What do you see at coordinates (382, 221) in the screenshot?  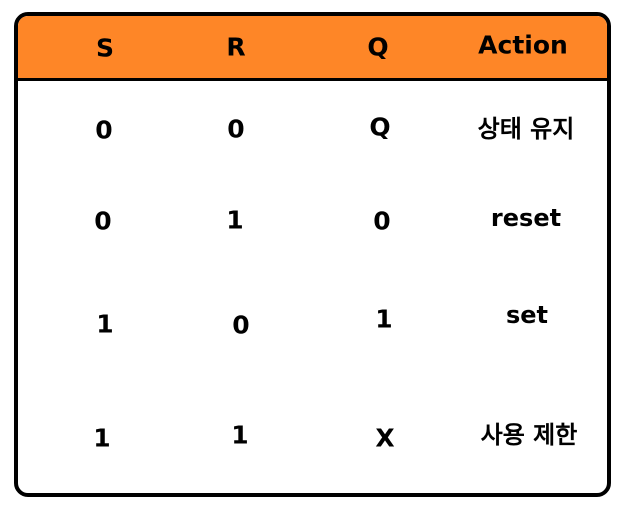 I see `row-2-q: 0` at bounding box center [382, 221].